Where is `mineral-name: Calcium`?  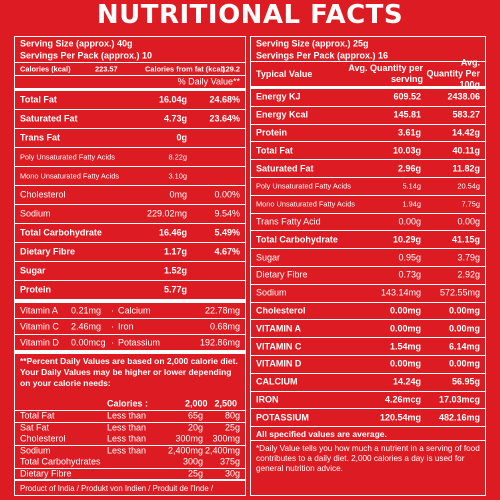 mineral-name: Calcium is located at coordinates (134, 310).